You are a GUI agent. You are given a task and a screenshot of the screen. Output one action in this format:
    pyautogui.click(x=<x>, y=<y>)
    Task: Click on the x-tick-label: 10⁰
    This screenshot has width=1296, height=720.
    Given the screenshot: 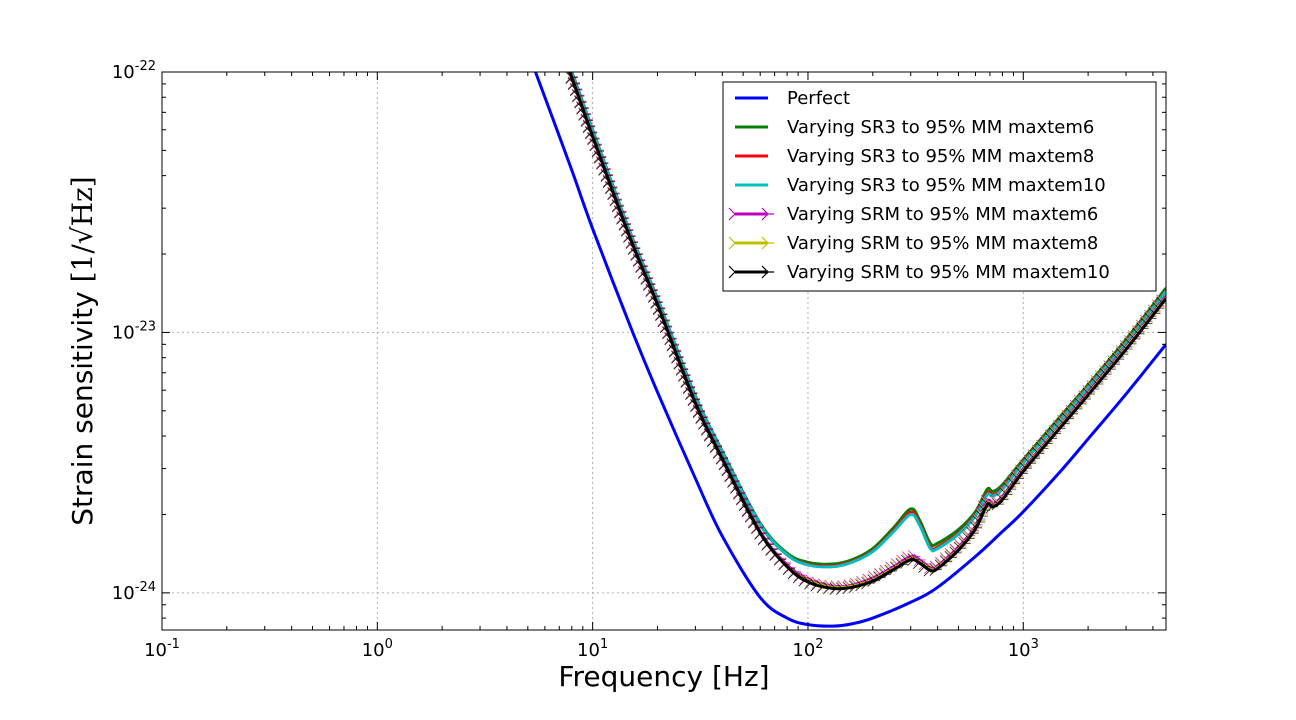 What is the action you would take?
    pyautogui.click(x=377, y=649)
    